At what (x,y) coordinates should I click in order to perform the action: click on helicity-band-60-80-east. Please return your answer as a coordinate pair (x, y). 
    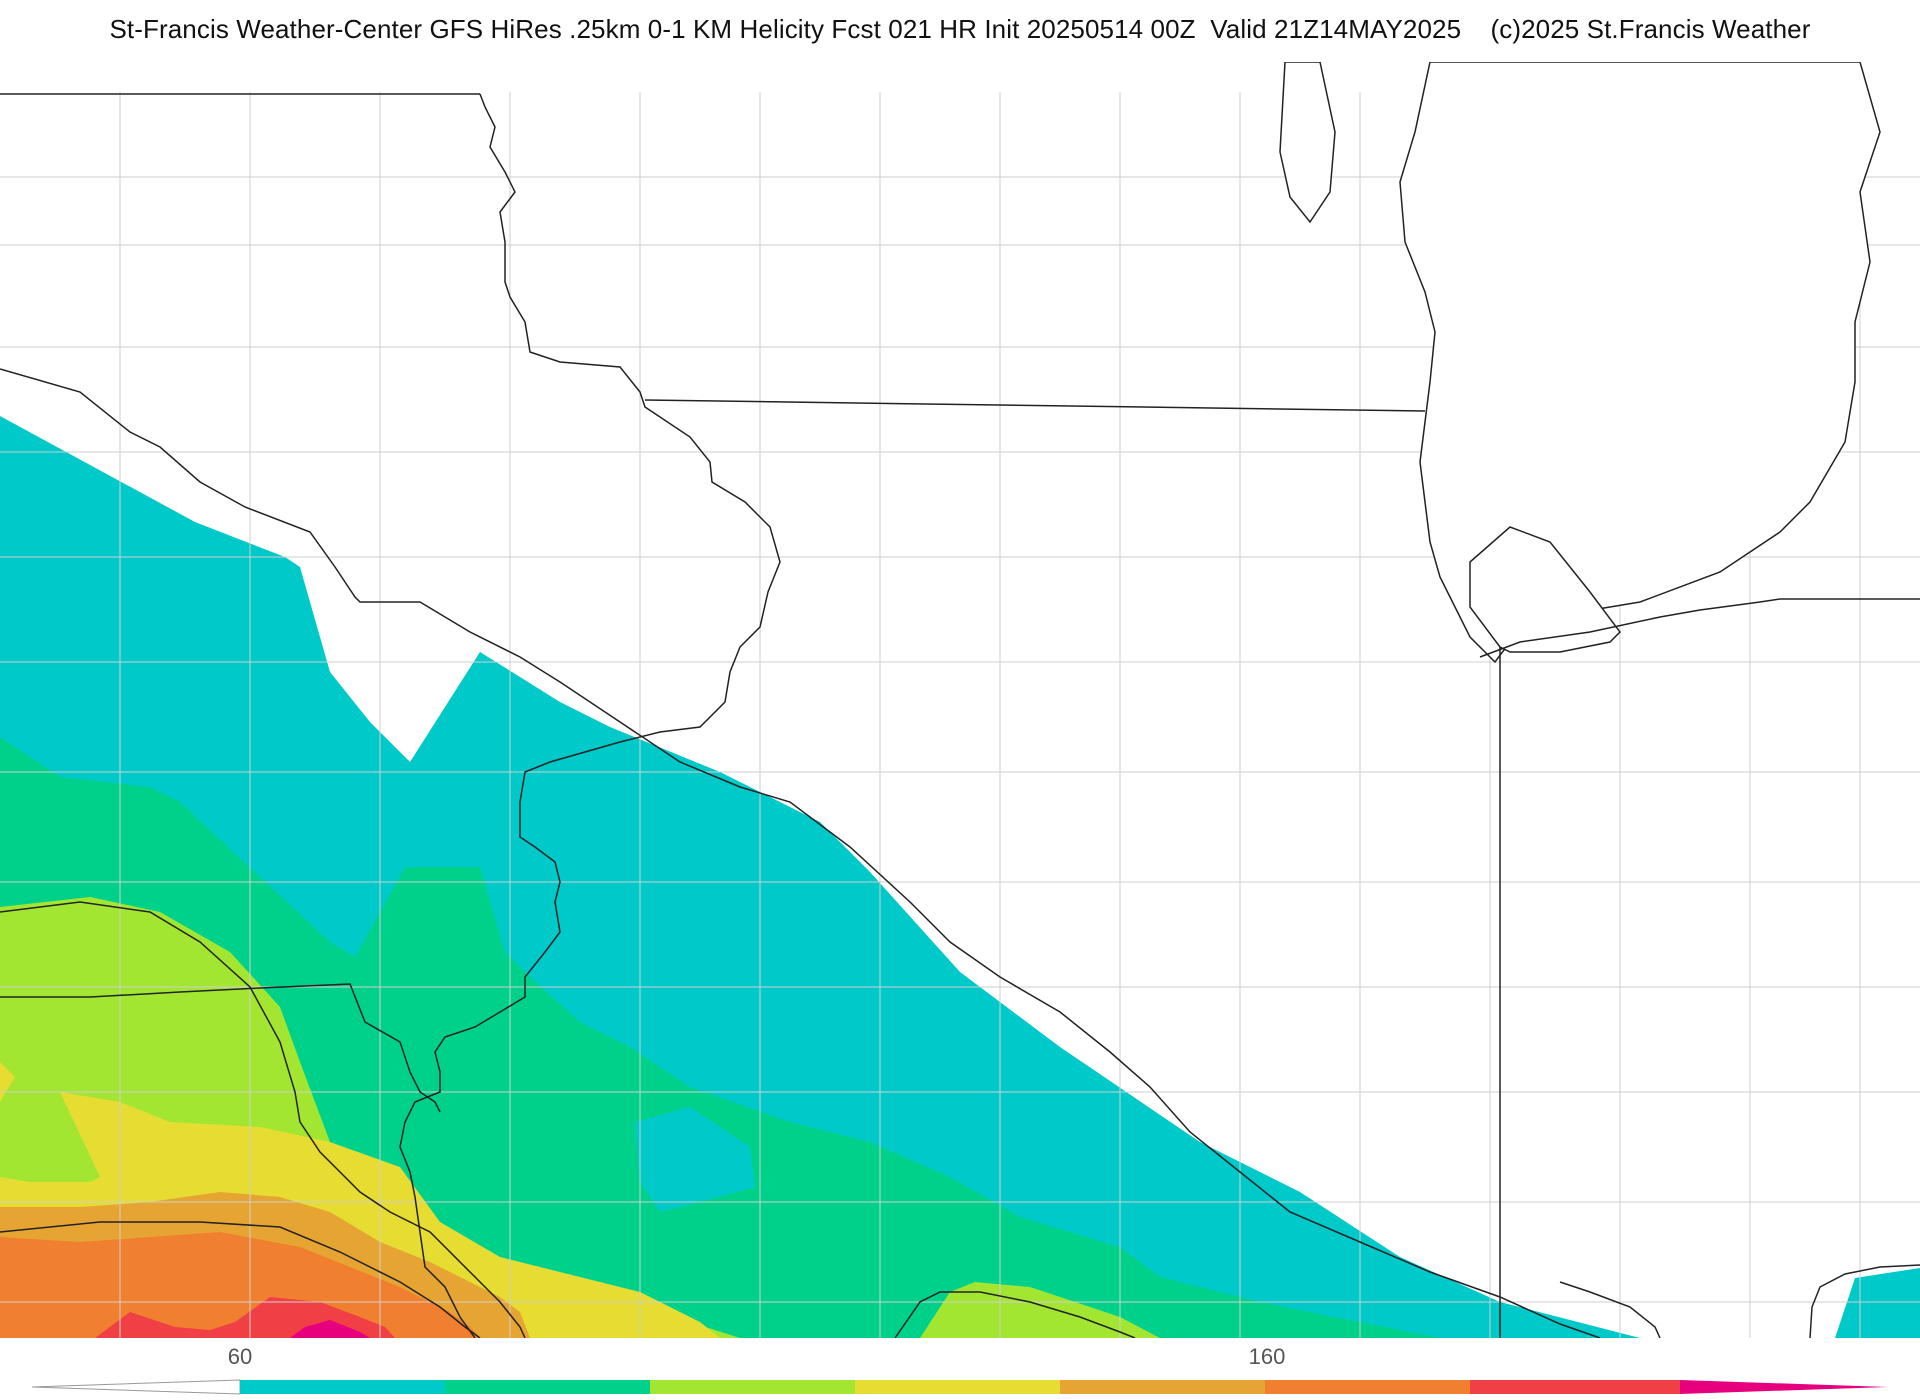
    Looking at the image, I should click on (1877, 1303).